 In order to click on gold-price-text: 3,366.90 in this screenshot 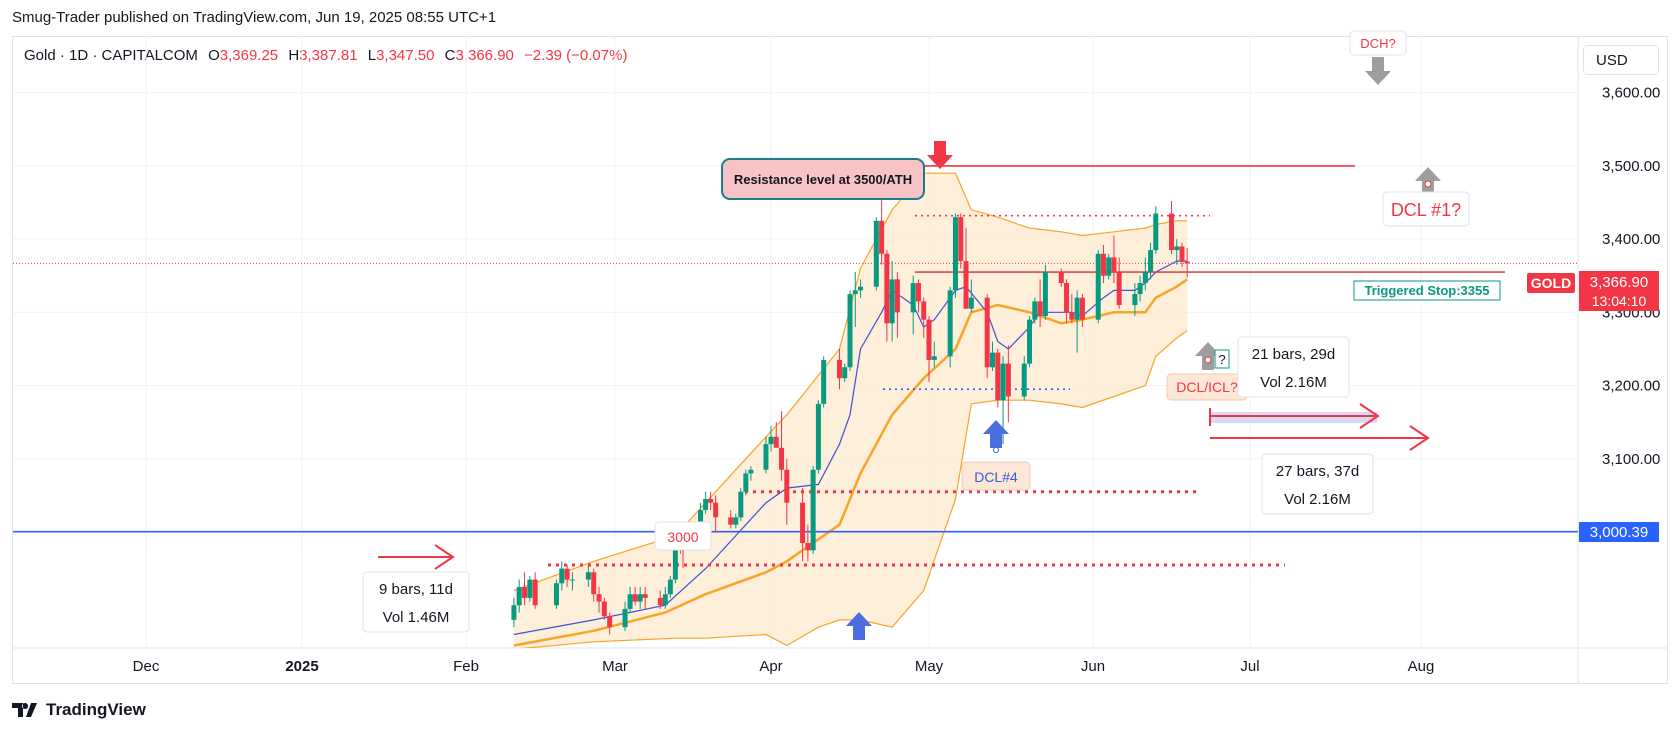, I will do `click(1619, 282)`.